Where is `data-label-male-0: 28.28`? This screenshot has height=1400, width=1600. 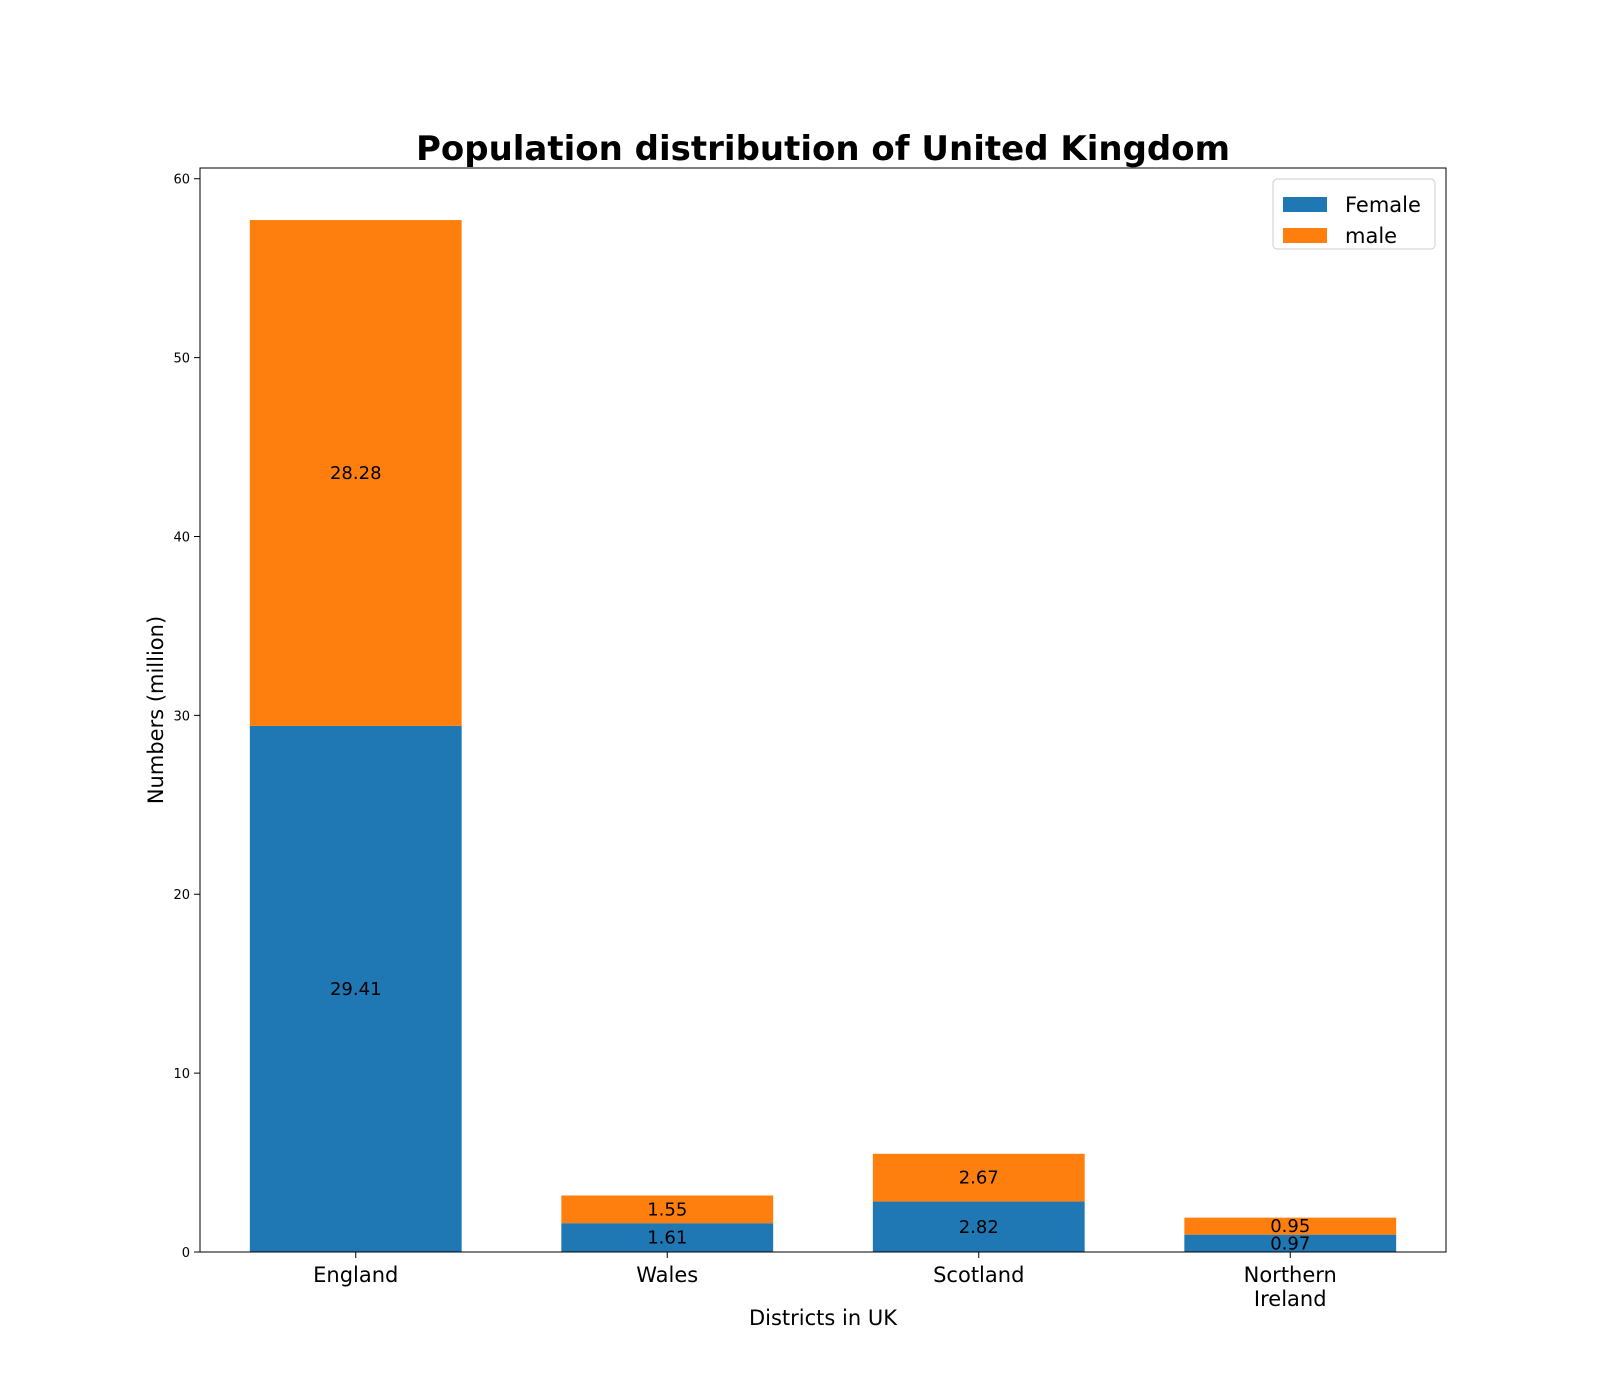
data-label-male-0: 28.28 is located at coordinates (356, 473).